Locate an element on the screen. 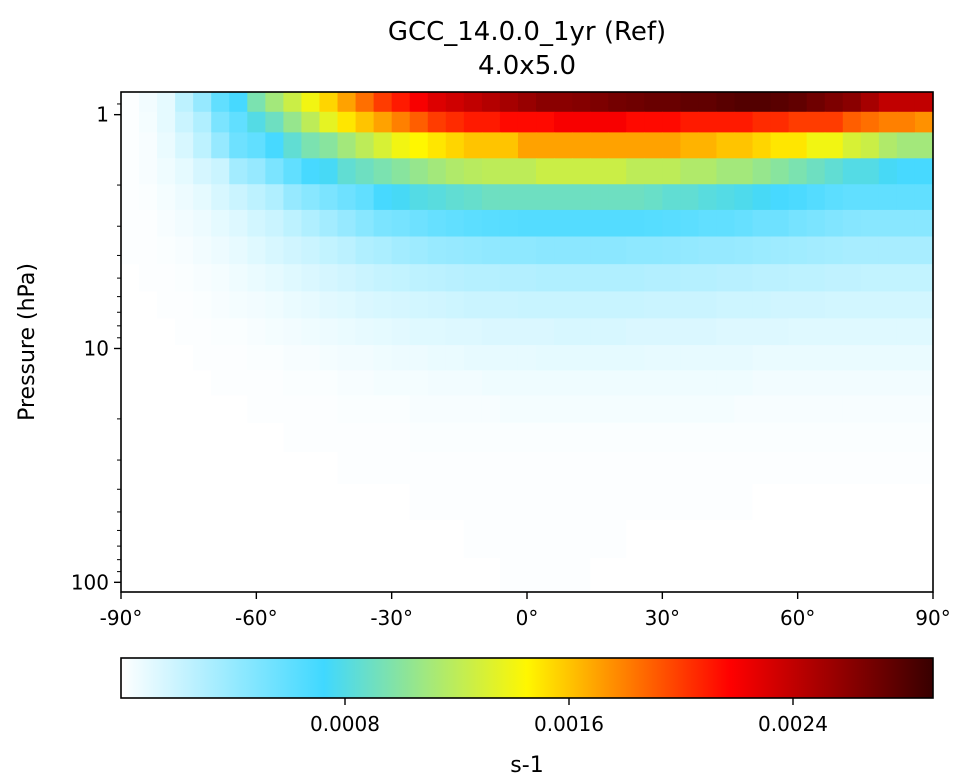 Image resolution: width=957 pixels, height=780 pixels. chart-title: GCC_14.0.0_1yr (Ref) is located at coordinates (527, 32).